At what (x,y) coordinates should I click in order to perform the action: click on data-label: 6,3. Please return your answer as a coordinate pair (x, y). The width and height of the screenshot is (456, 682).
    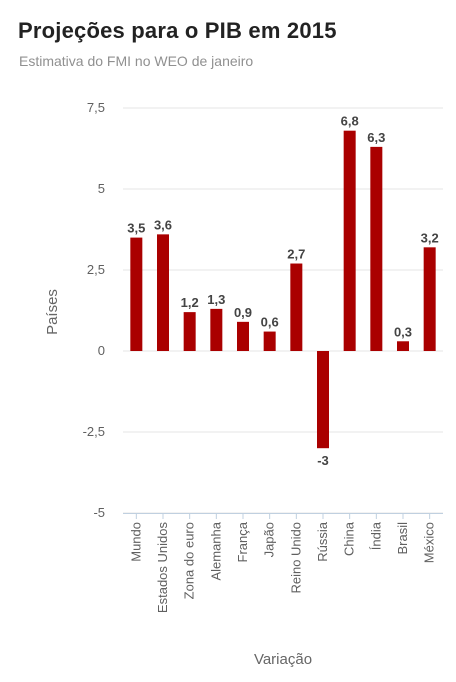
    Looking at the image, I should click on (376, 137).